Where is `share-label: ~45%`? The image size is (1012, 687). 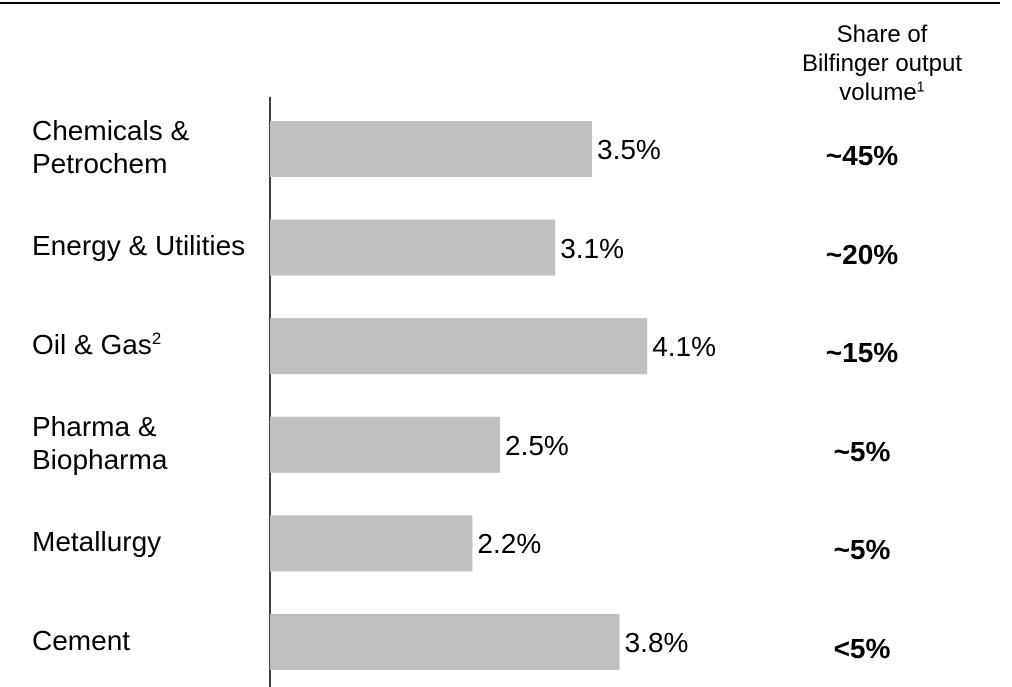 share-label: ~45% is located at coordinates (862, 155).